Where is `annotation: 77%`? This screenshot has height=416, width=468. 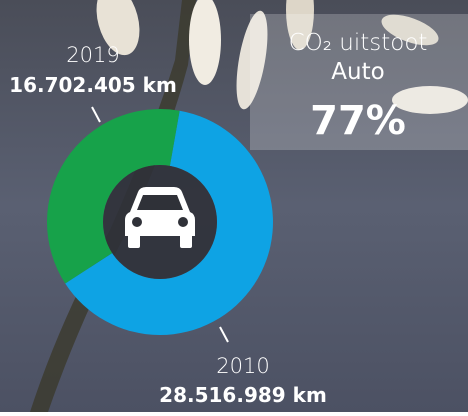
annotation: 77% is located at coordinates (358, 121).